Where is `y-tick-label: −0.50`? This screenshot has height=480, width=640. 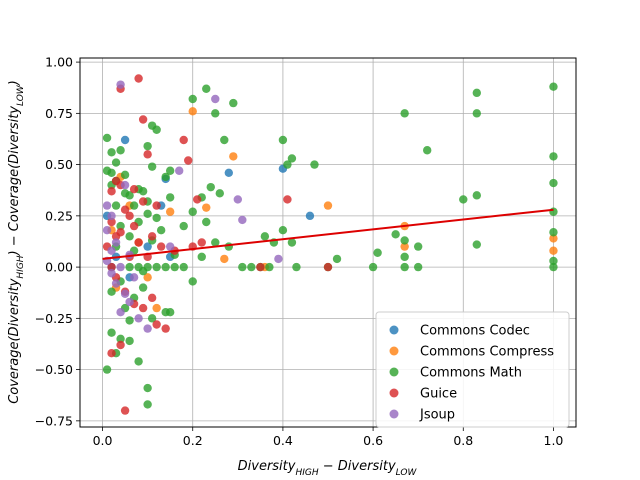
y-tick-label: −0.50 is located at coordinates (54, 369).